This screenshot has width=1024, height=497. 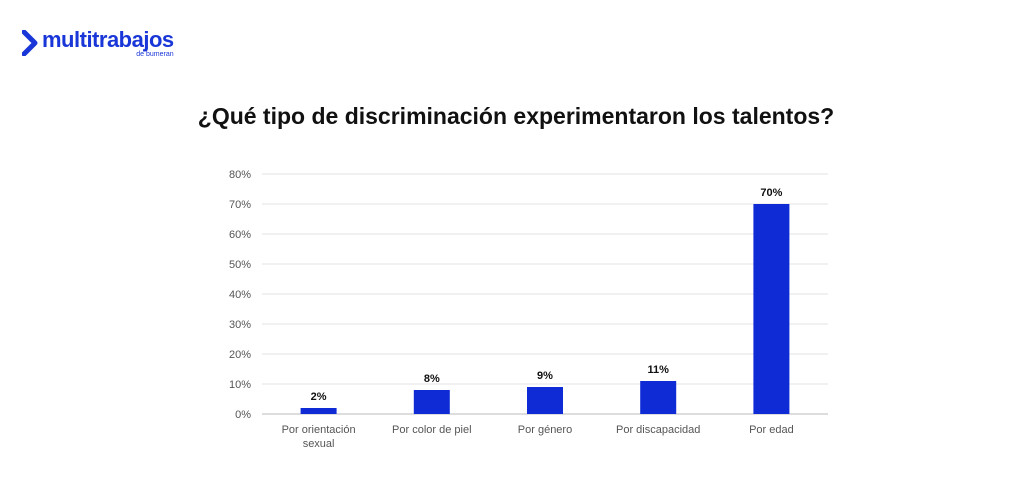 I want to click on data-label: 2%, so click(x=319, y=397).